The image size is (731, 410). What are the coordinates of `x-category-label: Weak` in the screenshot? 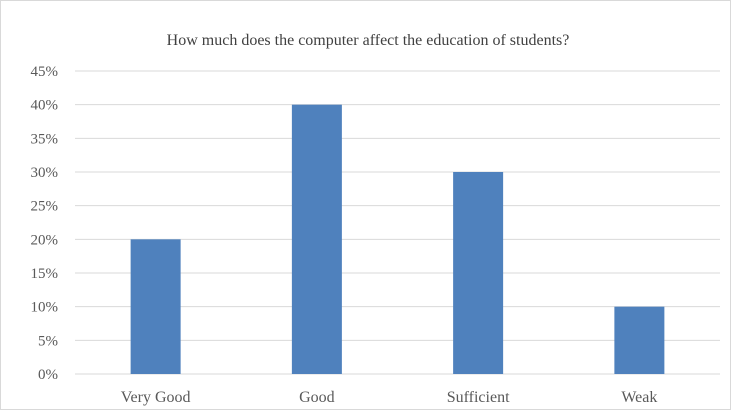 It's located at (639, 397).